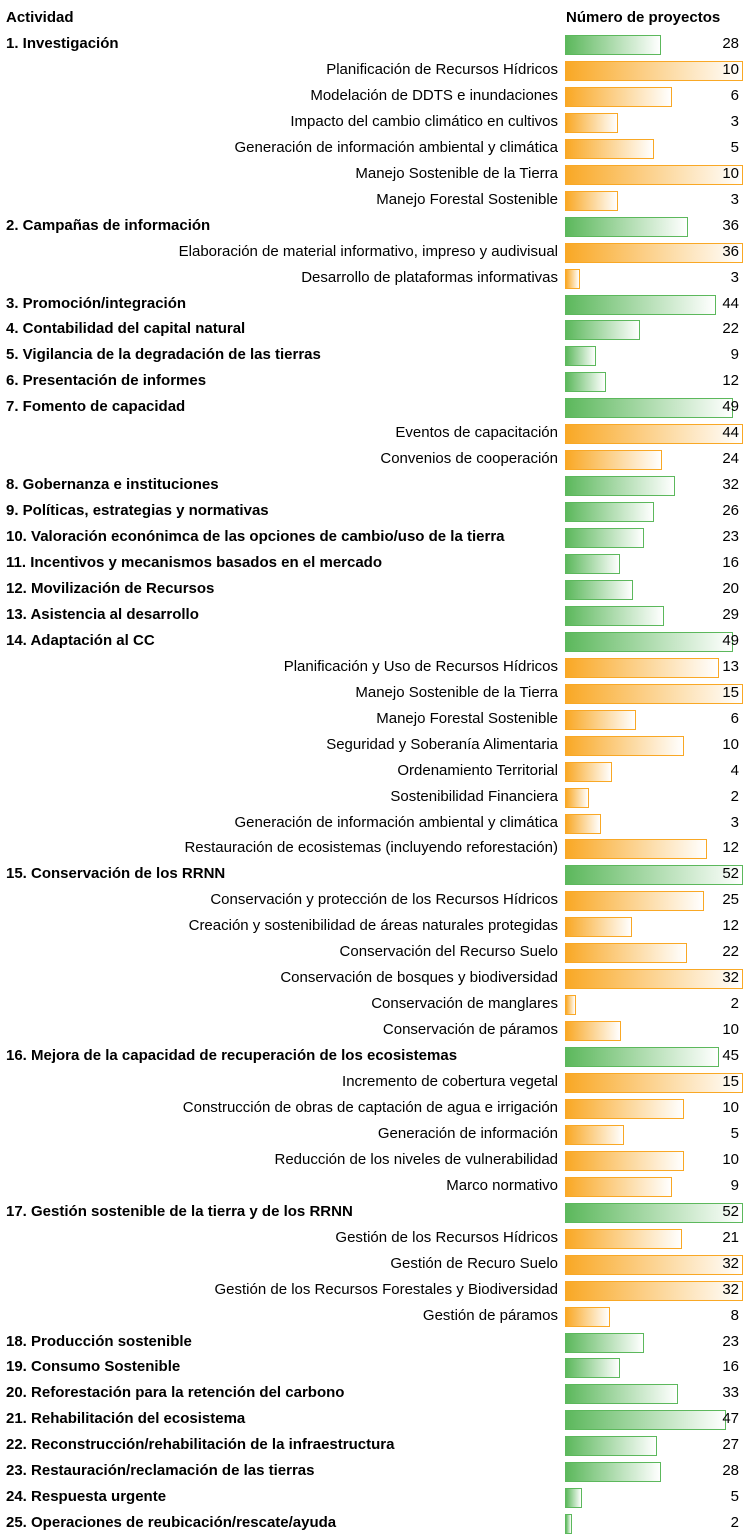 This screenshot has height=1534, width=745. What do you see at coordinates (467, 1133) in the screenshot?
I see `sub-activity-label: Generación de información` at bounding box center [467, 1133].